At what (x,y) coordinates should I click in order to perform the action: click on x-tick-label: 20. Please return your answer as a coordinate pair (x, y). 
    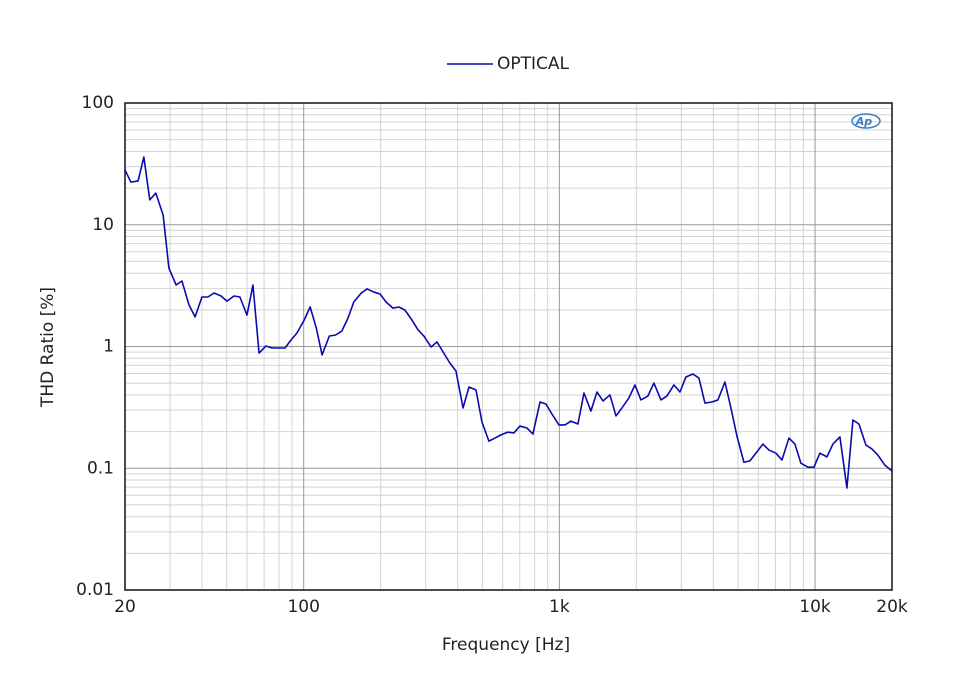
    Looking at the image, I should click on (125, 607).